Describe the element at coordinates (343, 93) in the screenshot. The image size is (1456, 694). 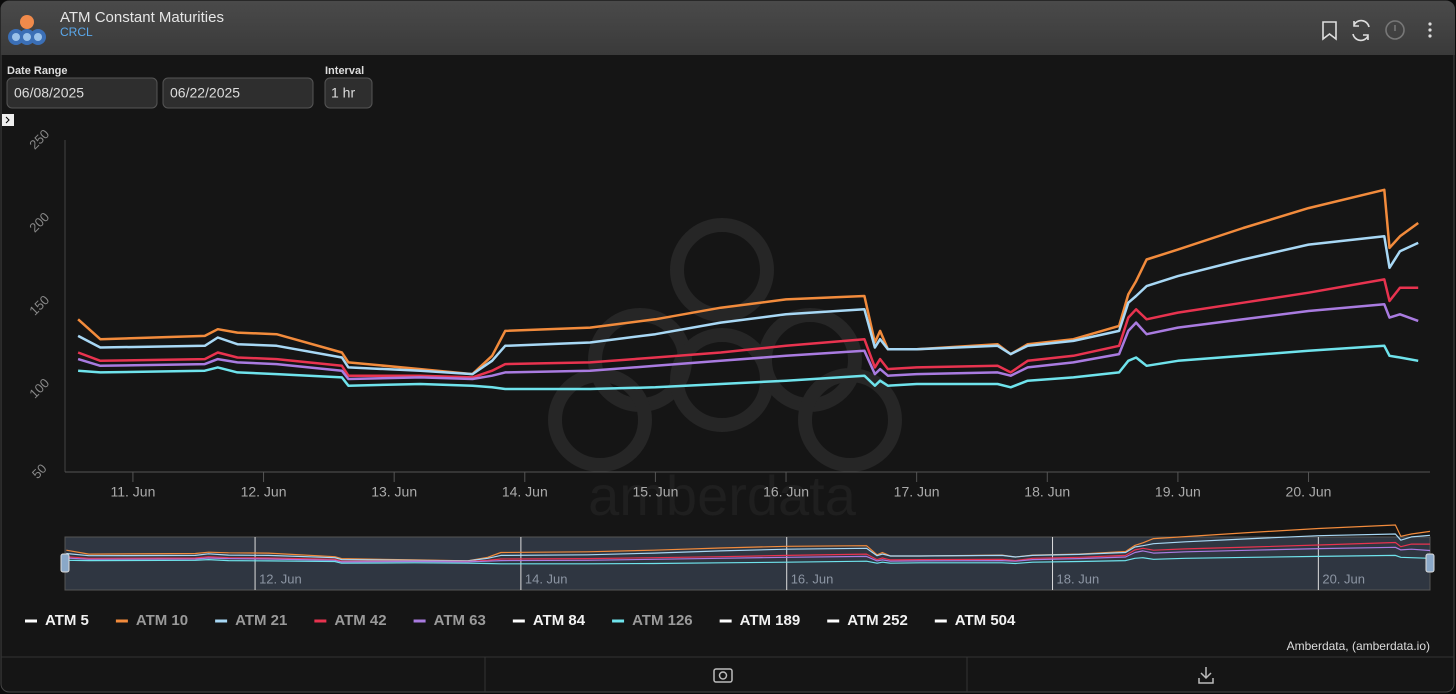
I see `interval: 1 hr` at that location.